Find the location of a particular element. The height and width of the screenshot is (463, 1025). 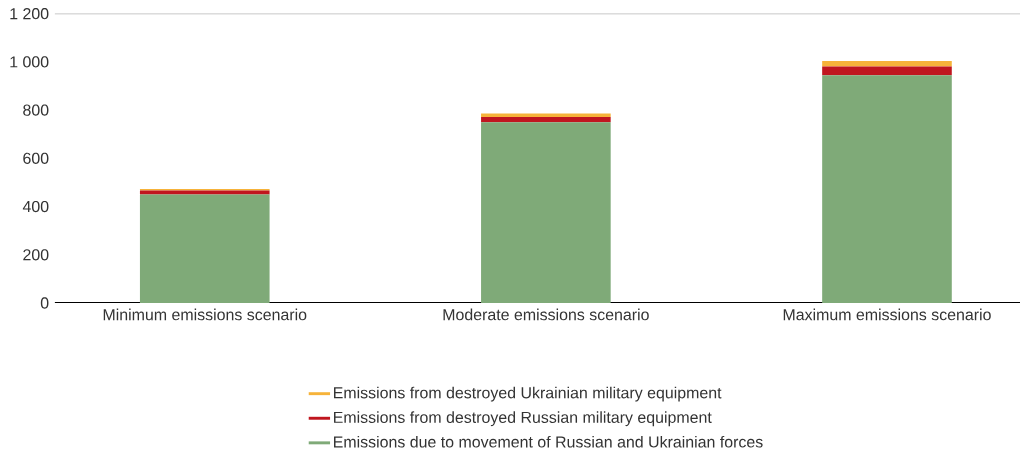

y-tick-label: 1 200 is located at coordinates (29, 14).